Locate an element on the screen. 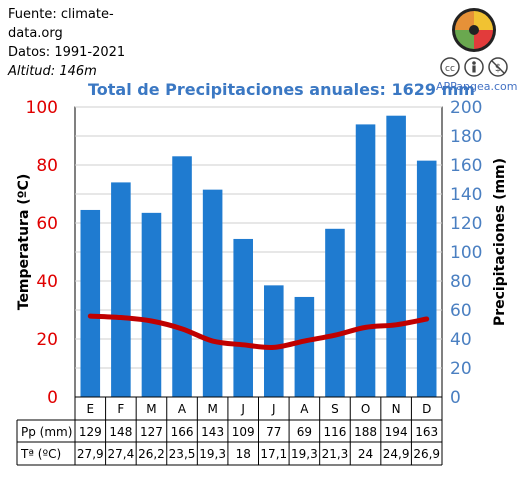  temp-value: 23,5 is located at coordinates (182, 454).